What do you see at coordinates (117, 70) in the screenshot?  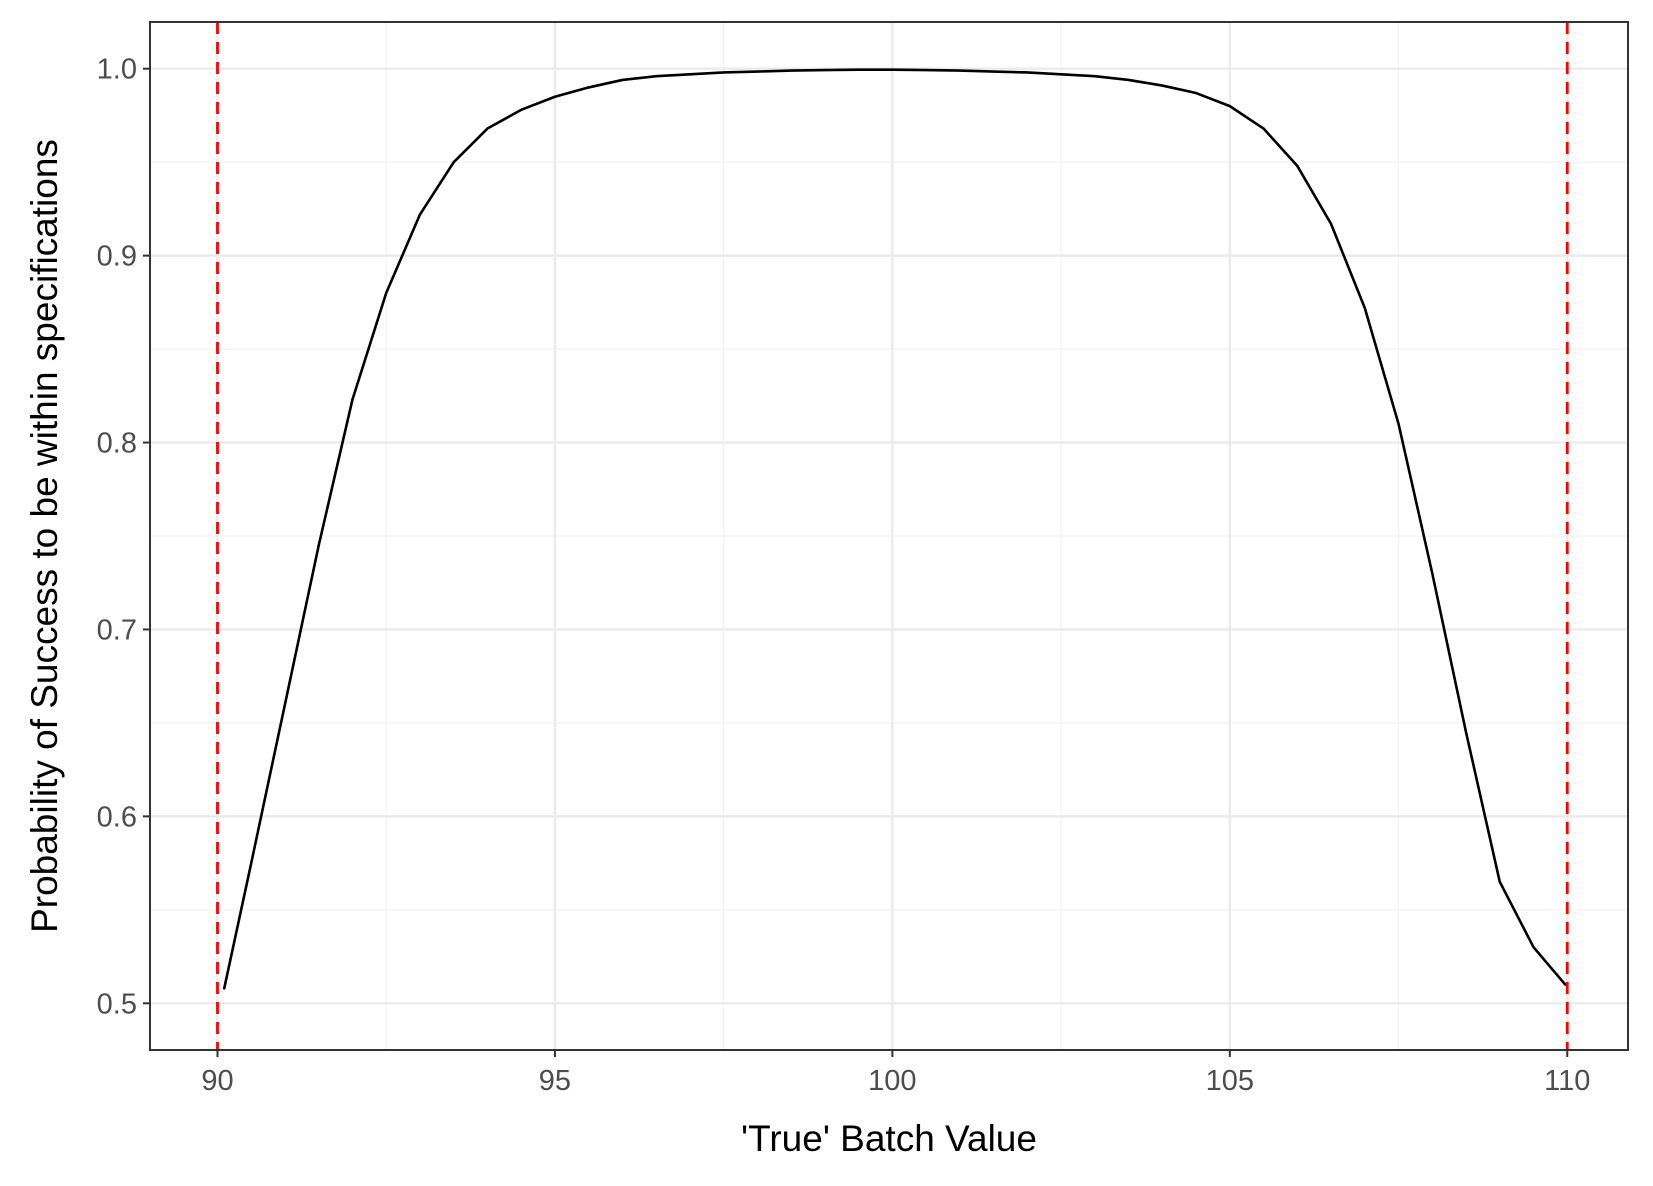 I see `y-tick-label: 1.0` at bounding box center [117, 70].